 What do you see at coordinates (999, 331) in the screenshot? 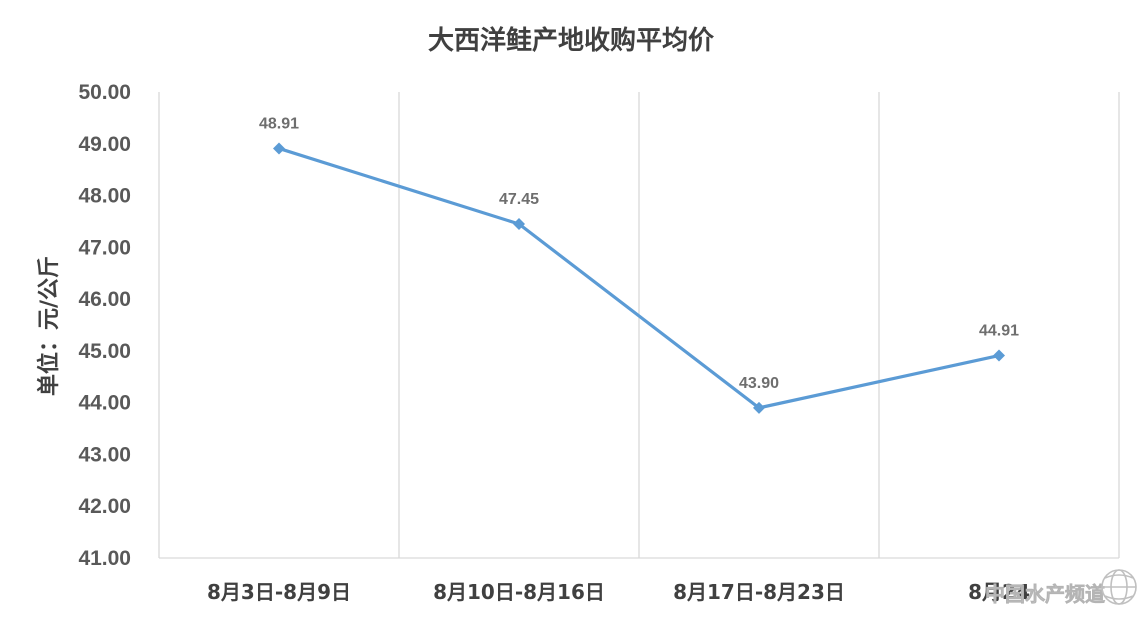
I see `data-label: 44.91` at bounding box center [999, 331].